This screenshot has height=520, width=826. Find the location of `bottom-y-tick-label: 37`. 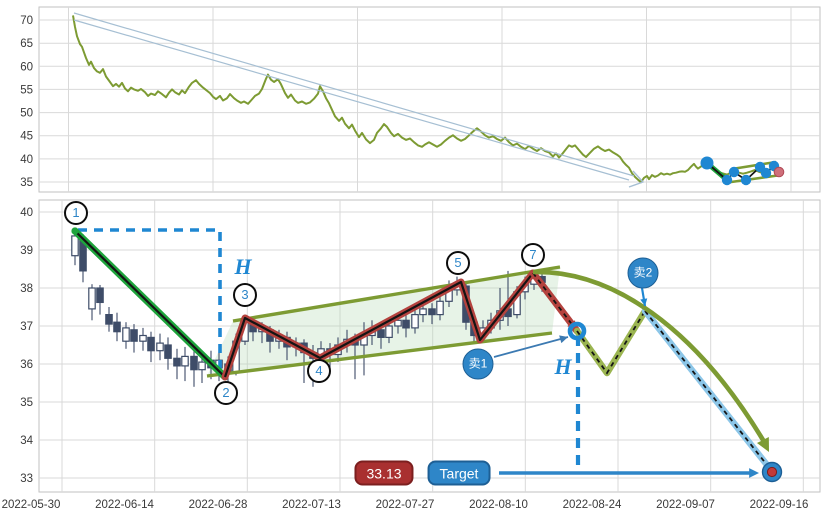

bottom-y-tick-label: 37 is located at coordinates (26, 327).